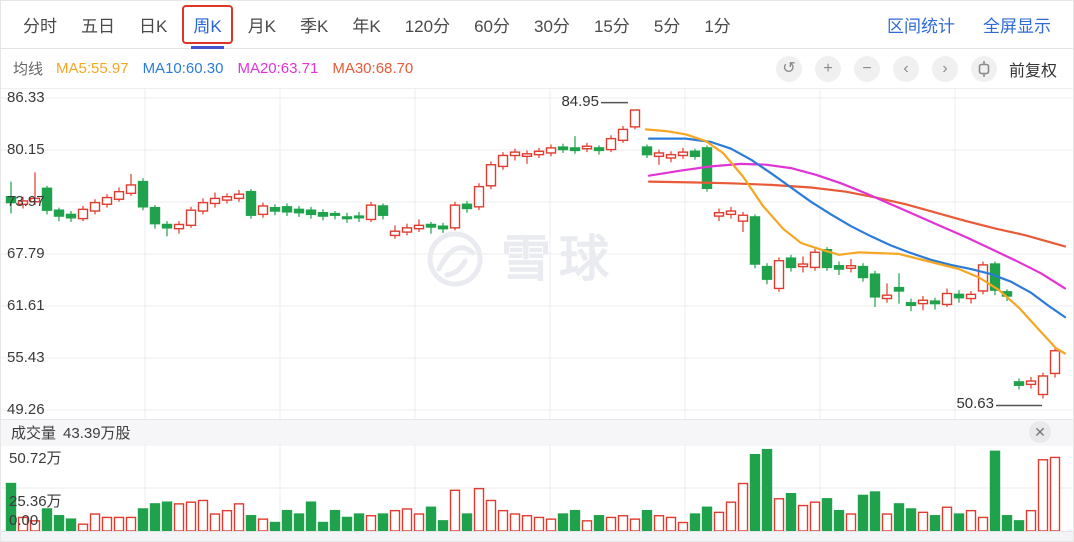 The image size is (1074, 542). I want to click on tab-5分: 5分, so click(667, 26).